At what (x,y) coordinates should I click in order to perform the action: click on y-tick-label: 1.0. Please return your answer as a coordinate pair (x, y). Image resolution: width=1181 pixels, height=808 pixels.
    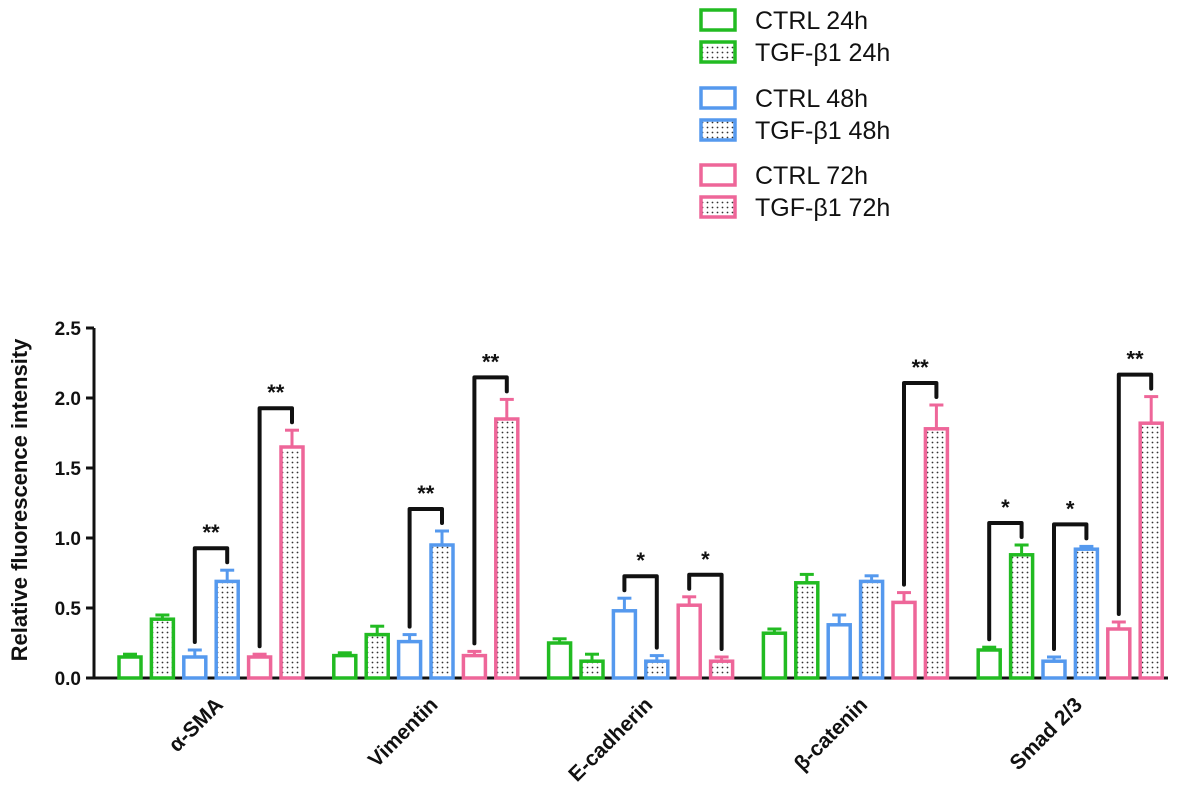
    Looking at the image, I should click on (68, 539).